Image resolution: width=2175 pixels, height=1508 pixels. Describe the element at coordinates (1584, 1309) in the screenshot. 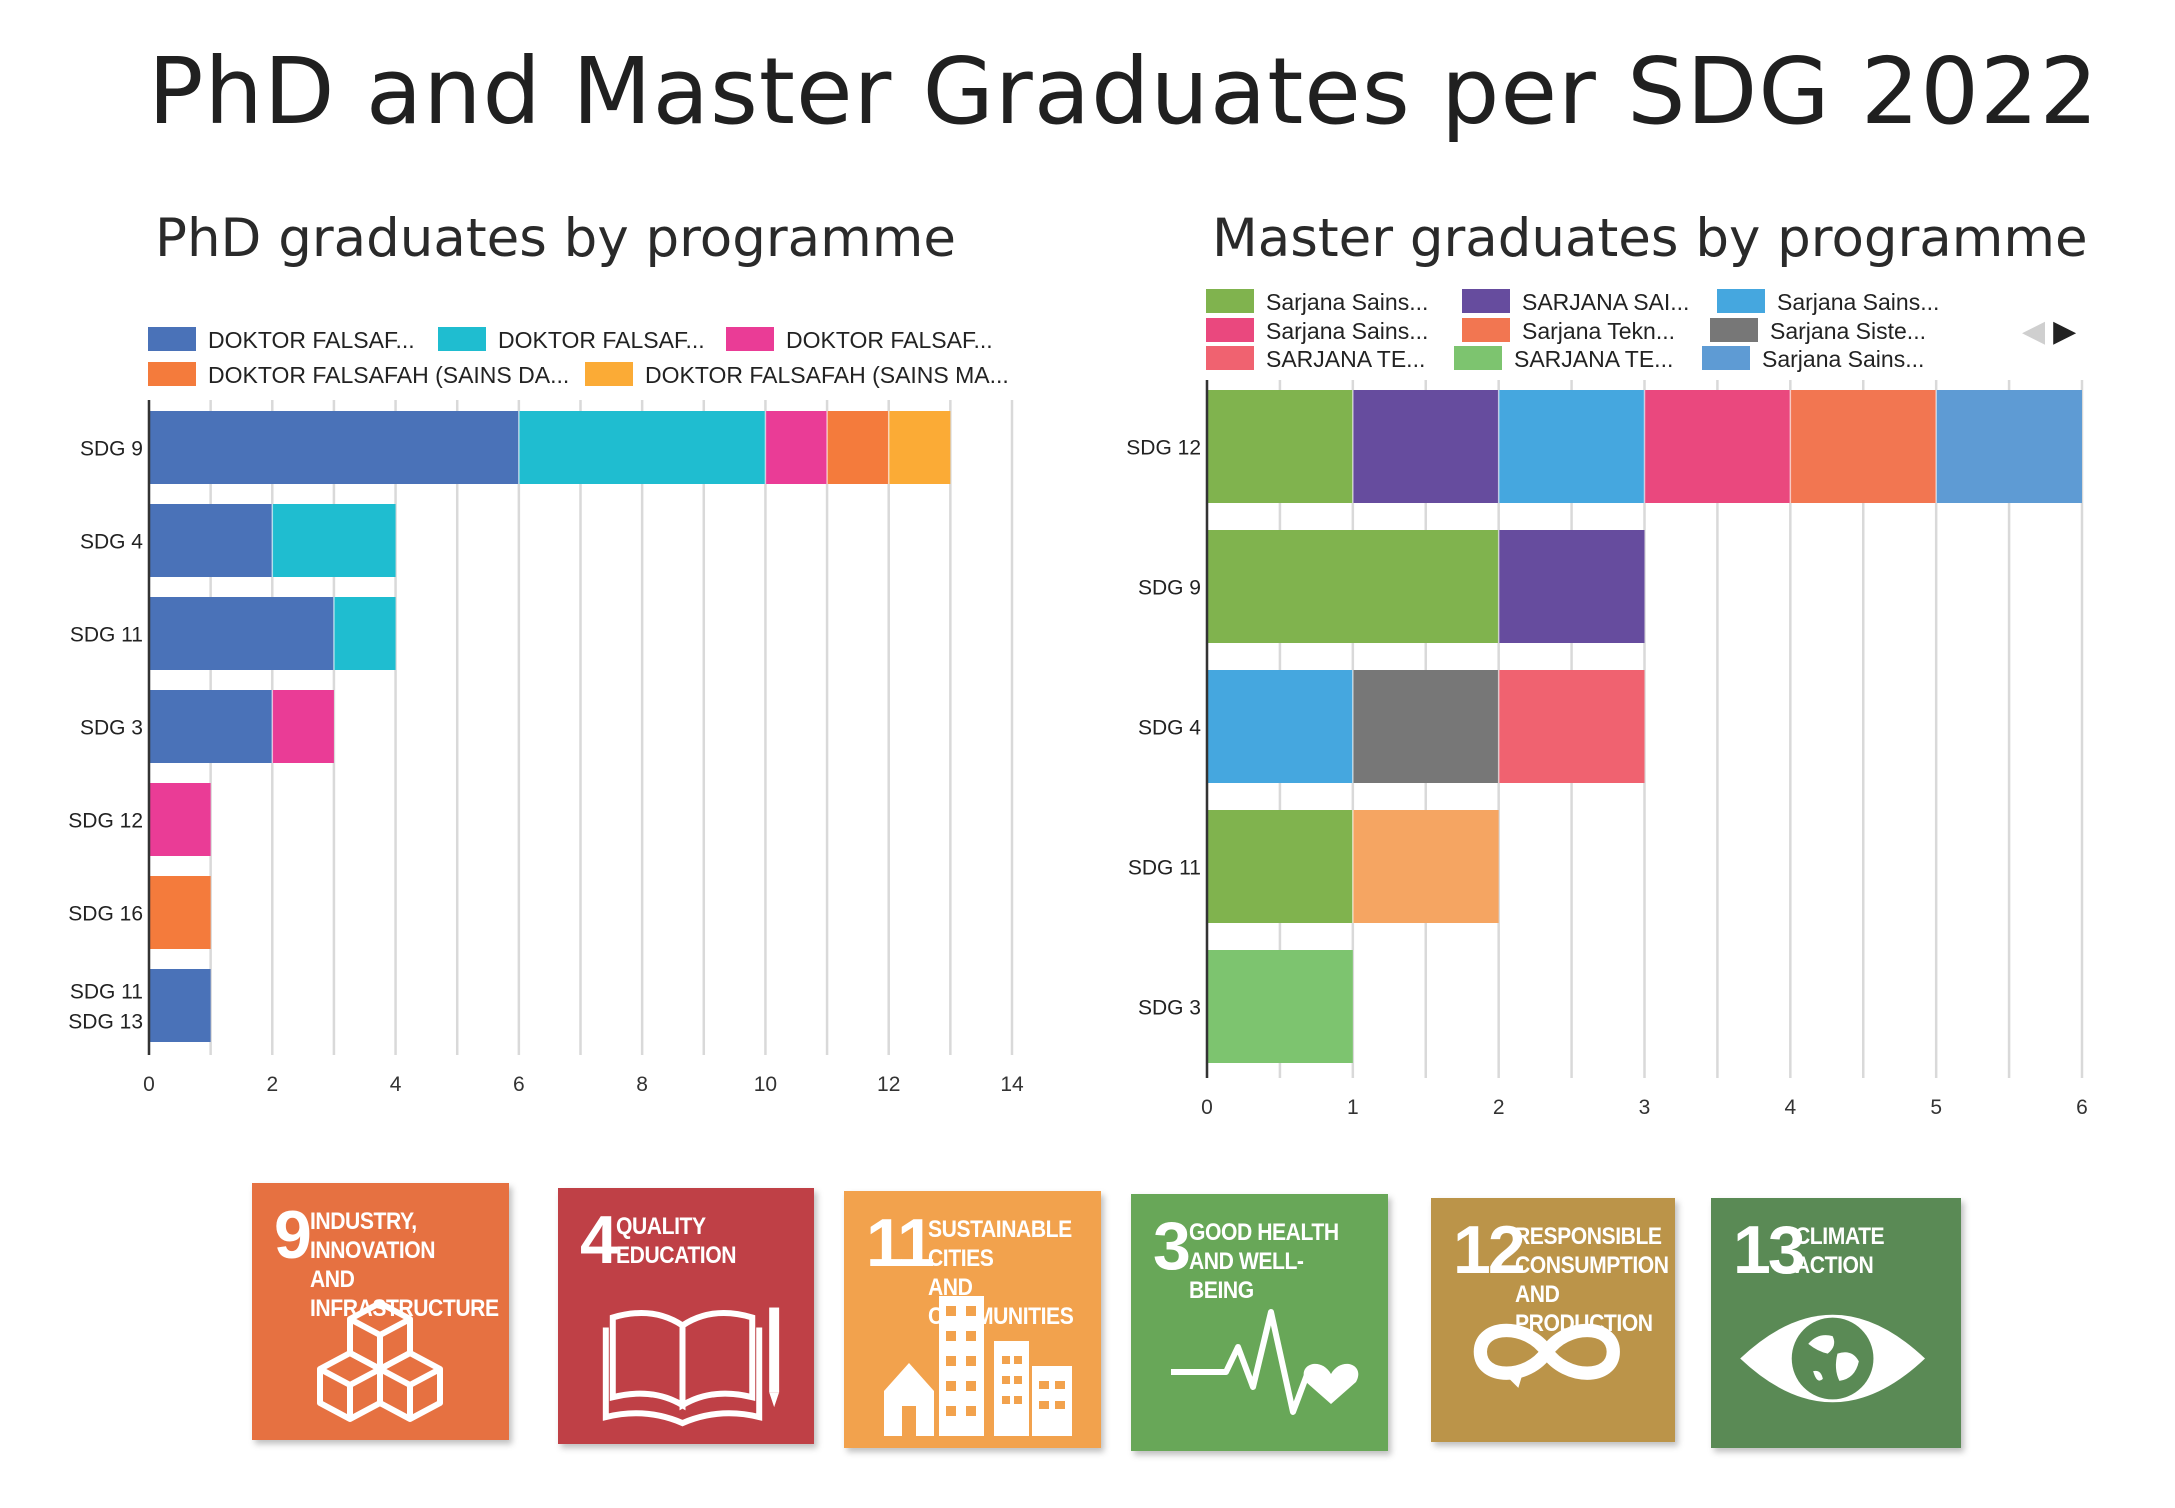

I see `sdg-tile-label-line: AND PRODUCTION` at that location.